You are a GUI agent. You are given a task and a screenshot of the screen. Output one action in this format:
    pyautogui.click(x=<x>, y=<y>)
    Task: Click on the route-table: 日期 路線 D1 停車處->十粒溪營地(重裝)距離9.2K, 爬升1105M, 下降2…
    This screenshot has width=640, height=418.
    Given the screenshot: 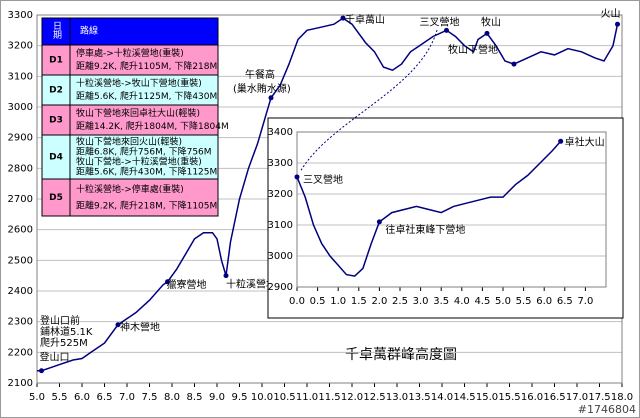 What is the action you would take?
    pyautogui.click(x=135, y=117)
    